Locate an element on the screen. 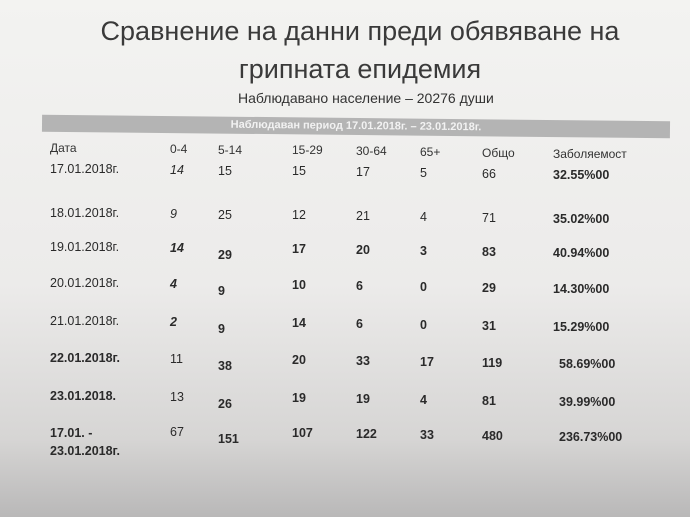  subtitle: Наблюдавано население – 20276 души is located at coordinates (366, 98).